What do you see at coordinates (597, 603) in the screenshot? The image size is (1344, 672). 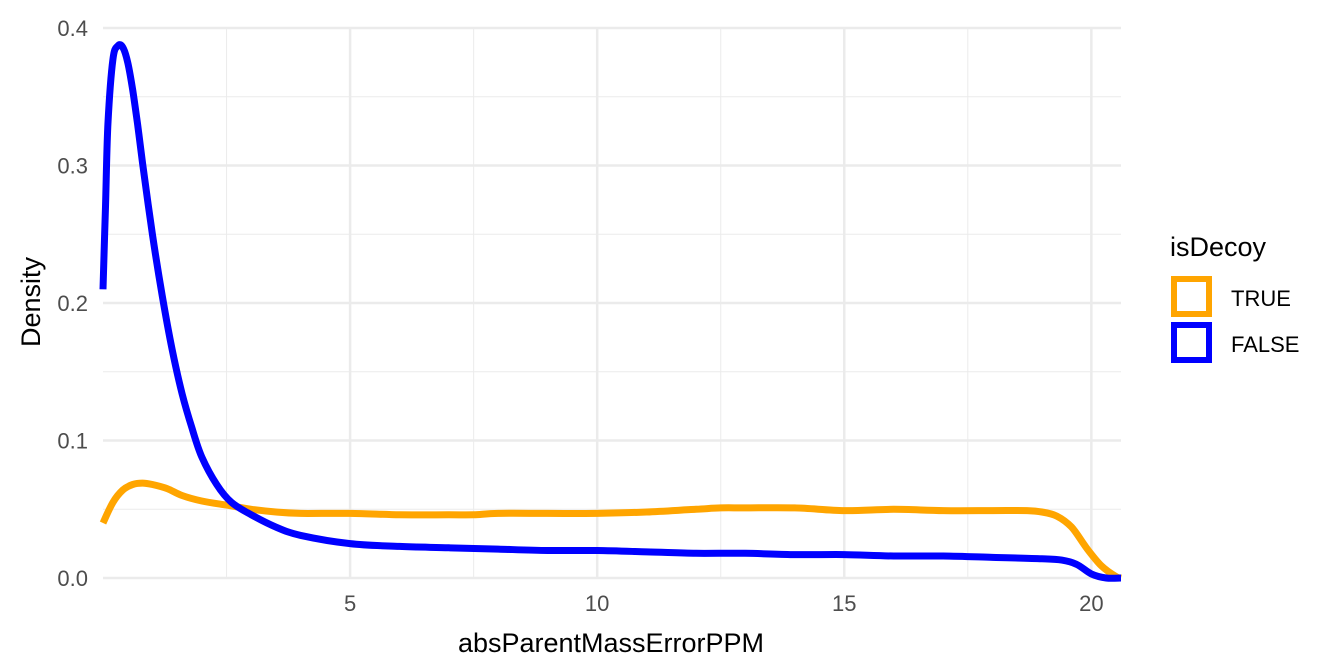 I see `x-tick-label: 10` at bounding box center [597, 603].